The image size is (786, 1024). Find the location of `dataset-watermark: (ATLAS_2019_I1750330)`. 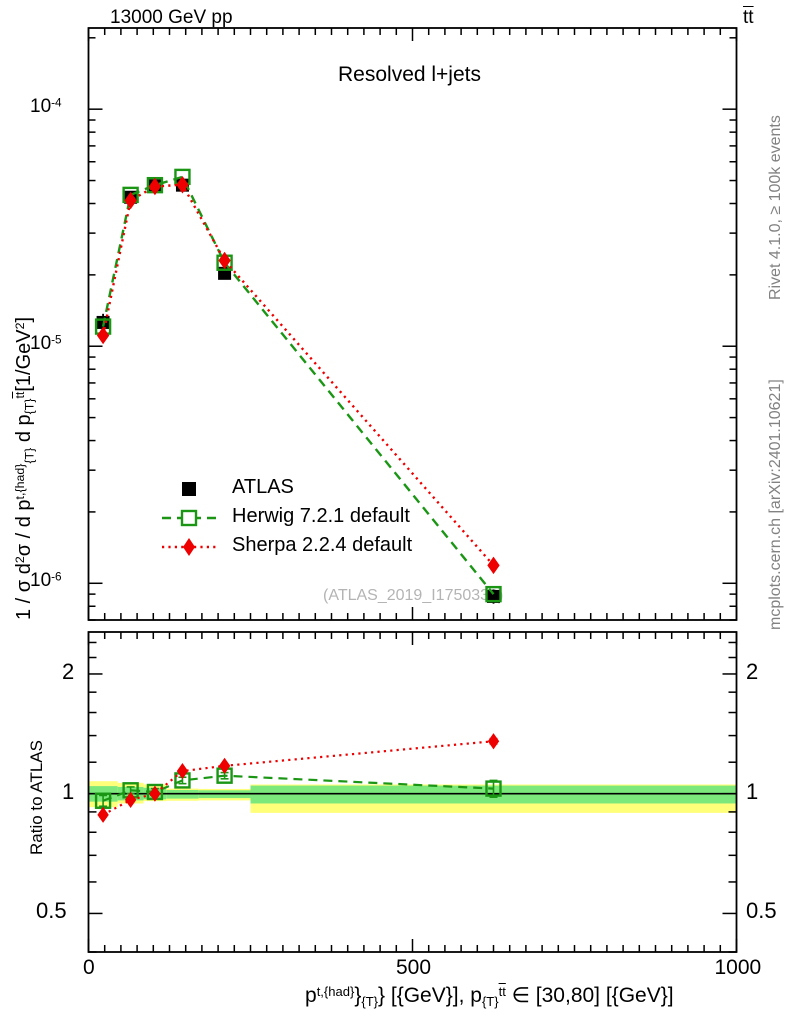

dataset-watermark: (ATLAS_2019_I1750330) is located at coordinates (413, 595).